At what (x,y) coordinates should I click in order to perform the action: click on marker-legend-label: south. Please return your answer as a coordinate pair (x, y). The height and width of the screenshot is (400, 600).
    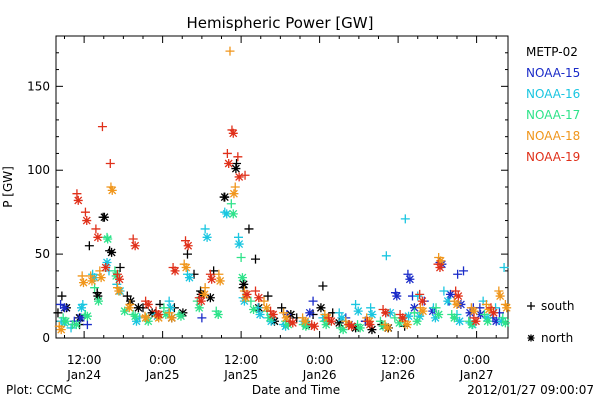
    Looking at the image, I should click on (558, 306).